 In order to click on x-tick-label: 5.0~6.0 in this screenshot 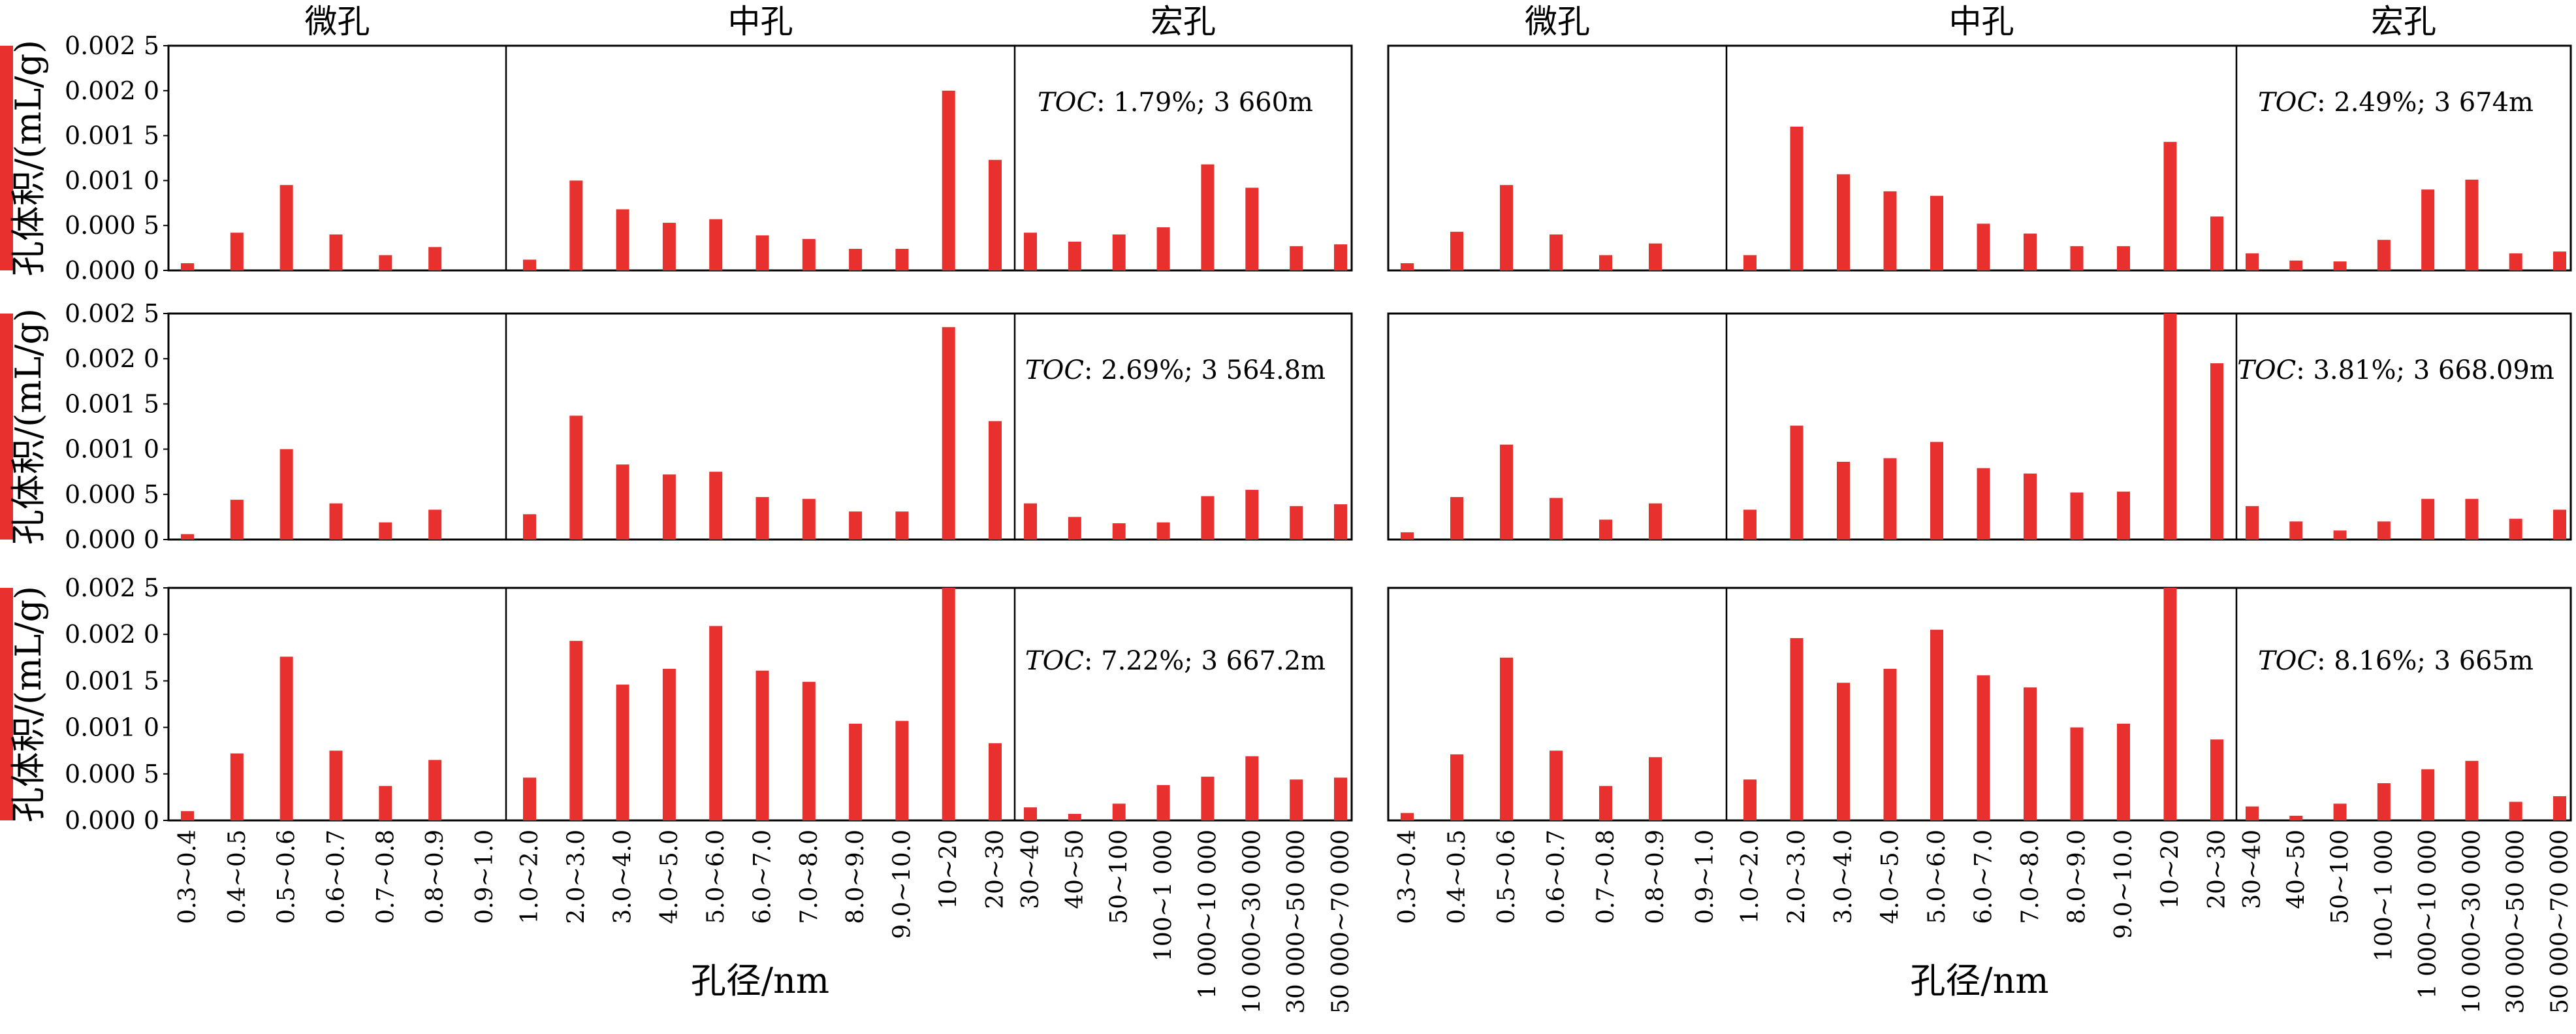, I will do `click(1937, 877)`.